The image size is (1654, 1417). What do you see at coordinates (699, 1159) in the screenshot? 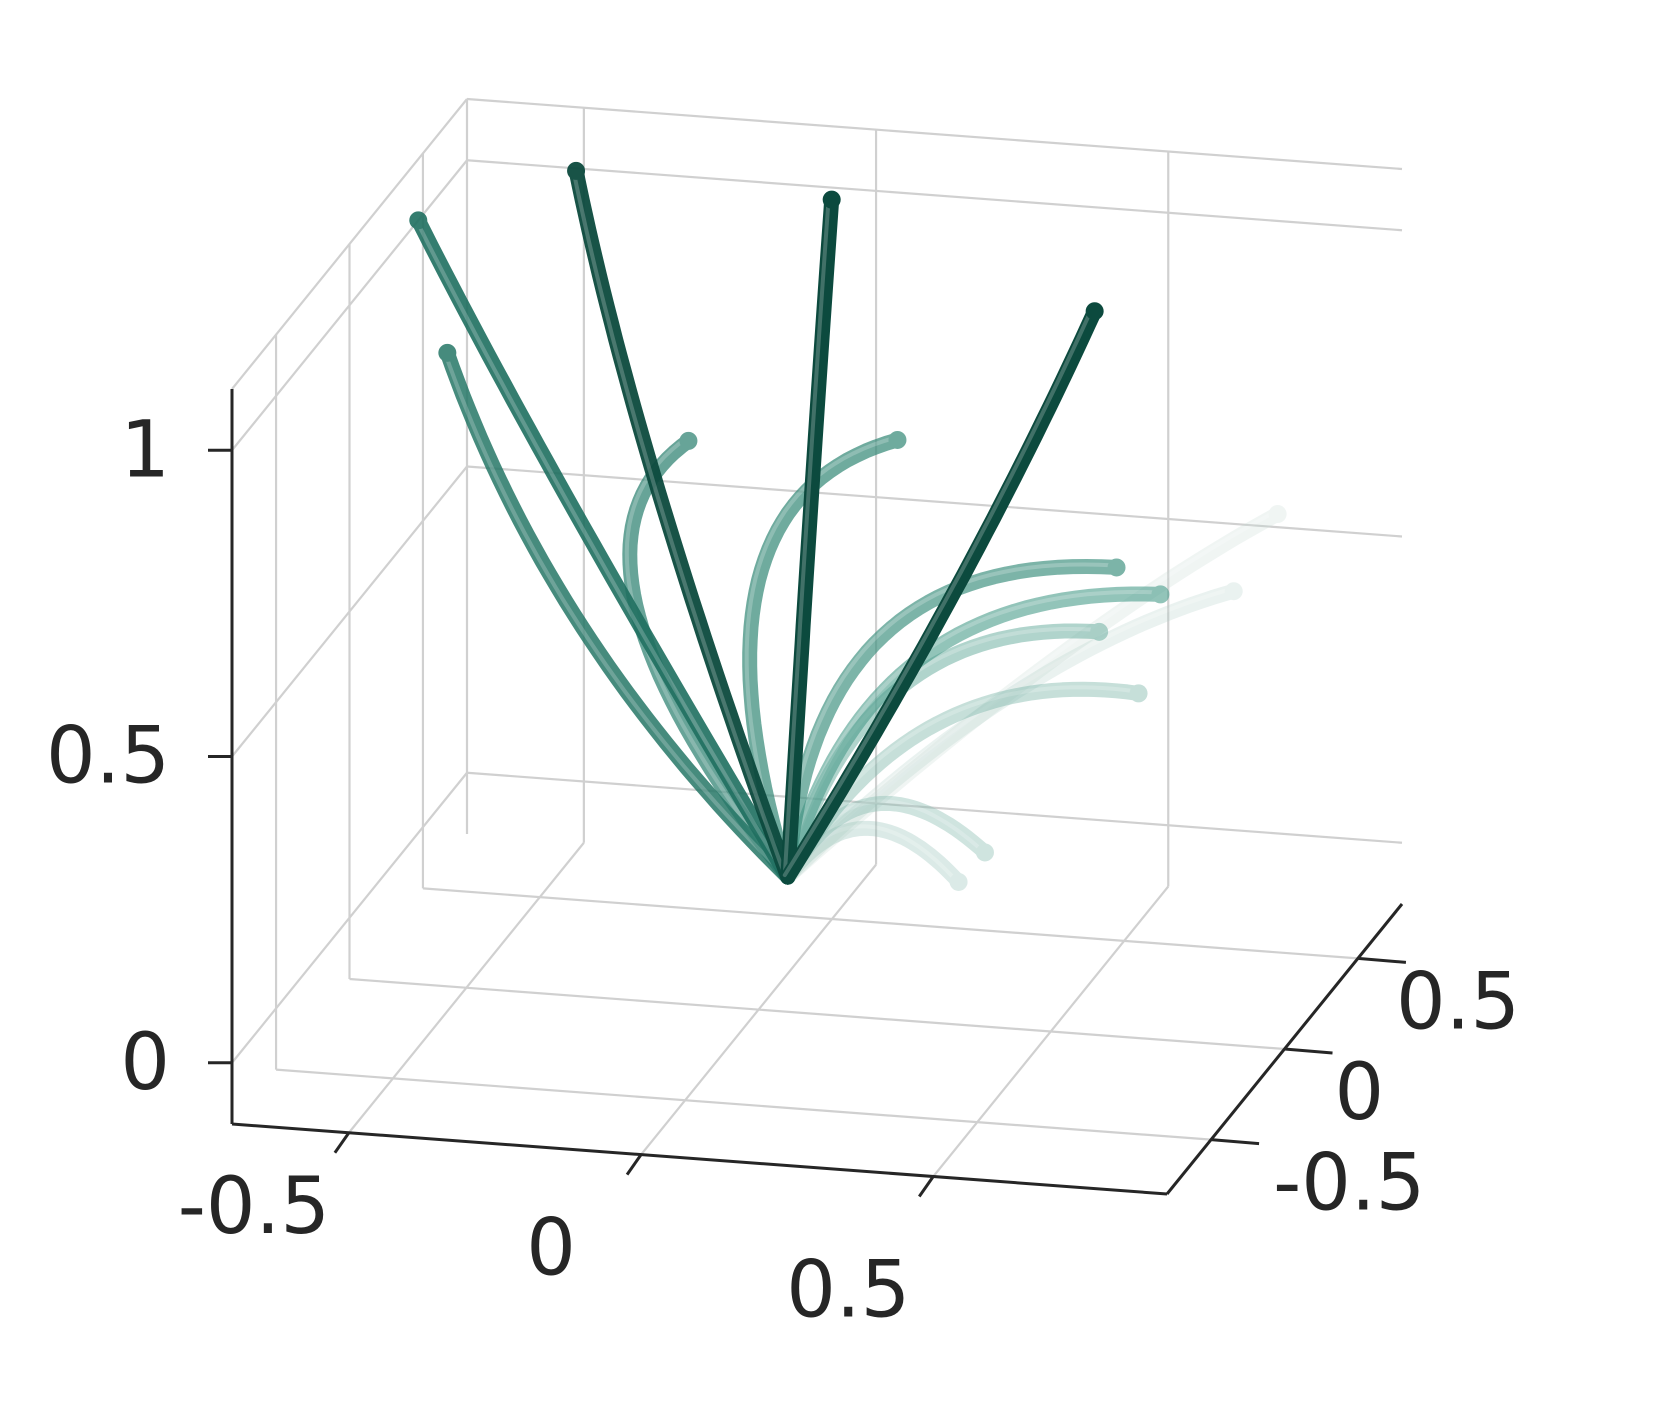
I see `x-axis-line` at bounding box center [699, 1159].